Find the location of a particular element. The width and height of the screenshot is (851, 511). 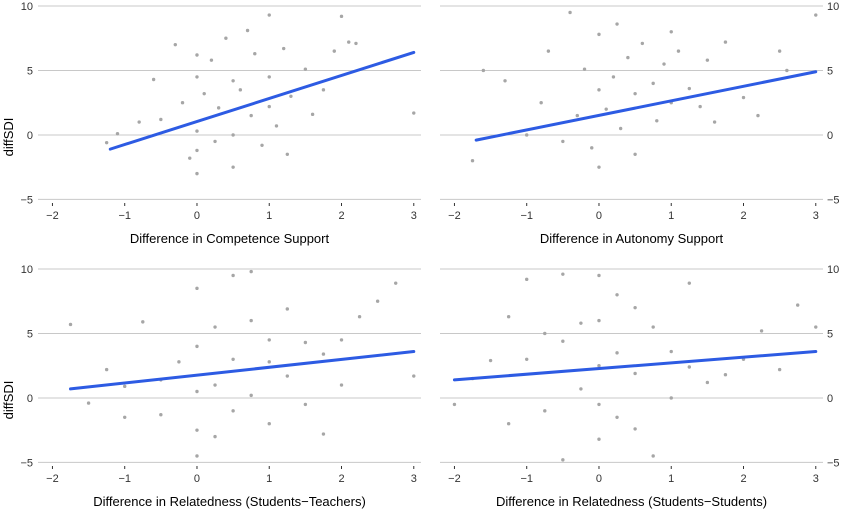

panel-1-x-tick-label: 0 is located at coordinates (197, 216).